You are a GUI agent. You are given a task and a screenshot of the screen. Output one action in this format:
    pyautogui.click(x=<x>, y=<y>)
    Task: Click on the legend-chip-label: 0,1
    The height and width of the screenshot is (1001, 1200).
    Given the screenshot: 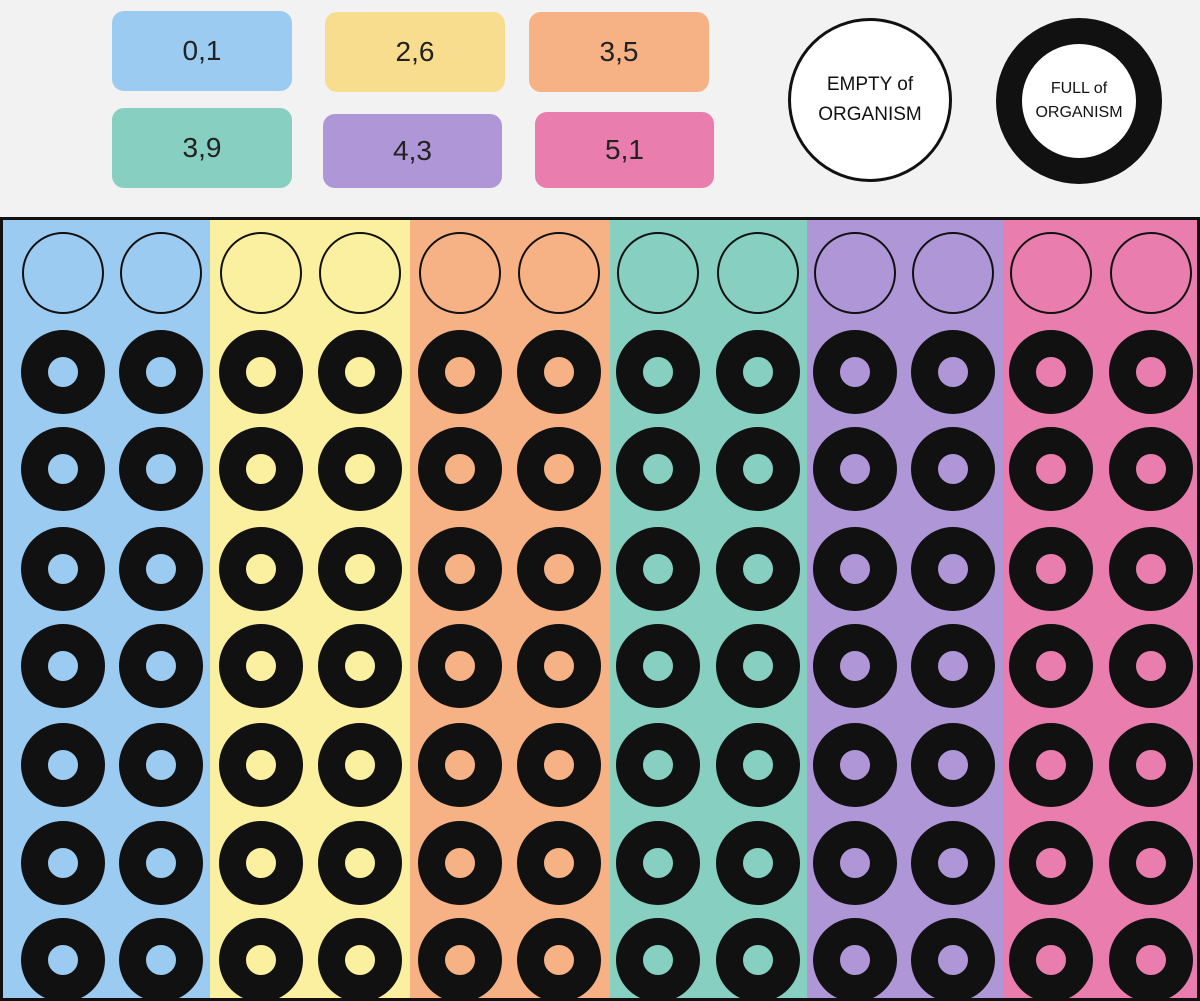 What is the action you would take?
    pyautogui.click(x=202, y=50)
    